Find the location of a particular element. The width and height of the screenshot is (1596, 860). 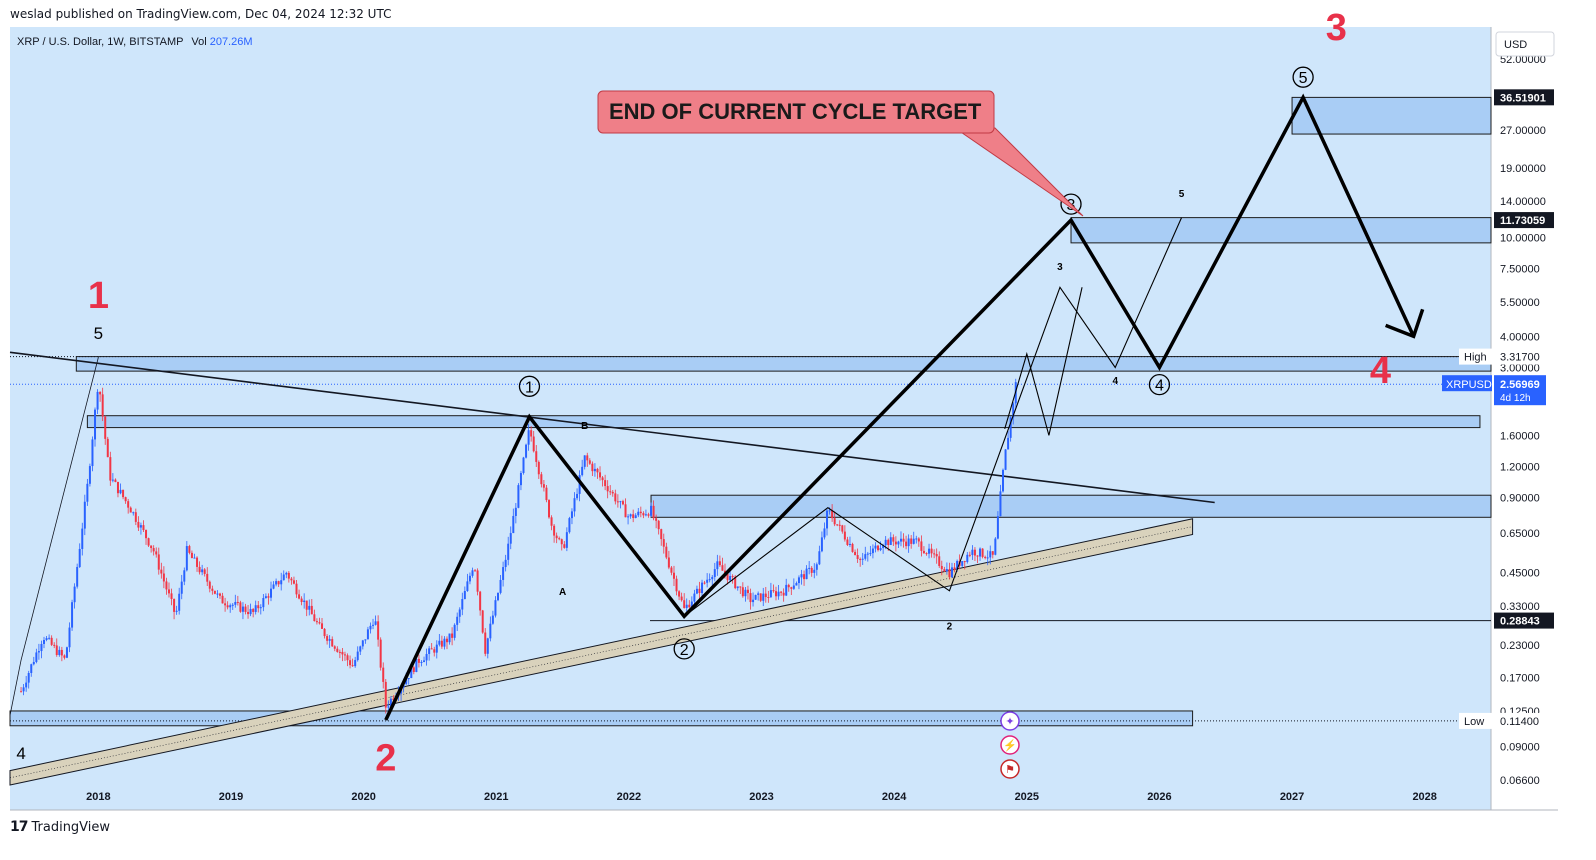

lightning-icon is located at coordinates (1010, 745).